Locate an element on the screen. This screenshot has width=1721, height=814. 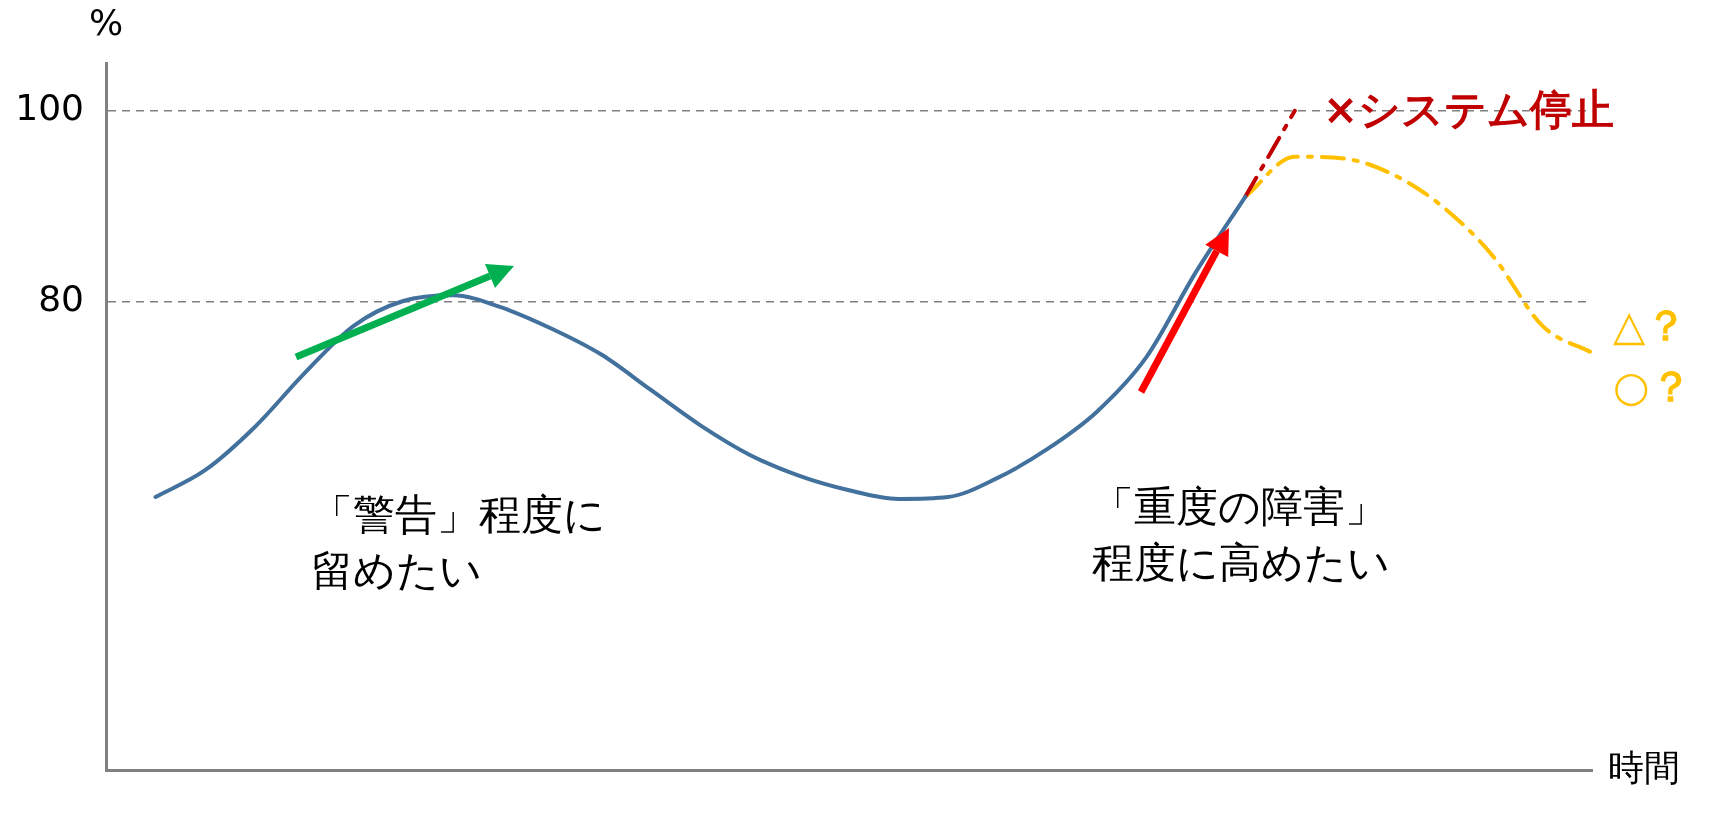
y-axis-title: % is located at coordinates (106, 23).